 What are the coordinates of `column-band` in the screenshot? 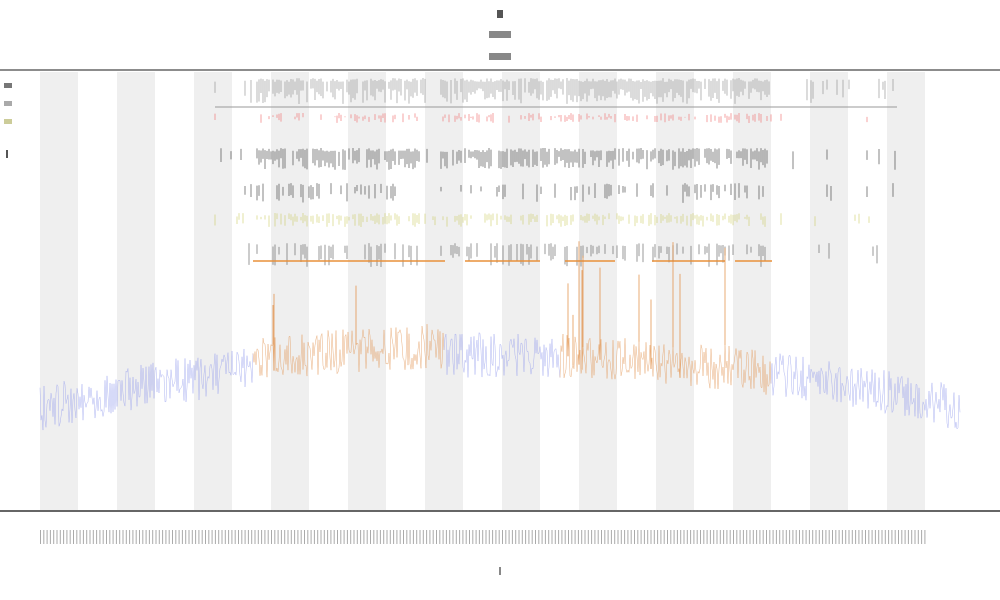 It's located at (59, 291).